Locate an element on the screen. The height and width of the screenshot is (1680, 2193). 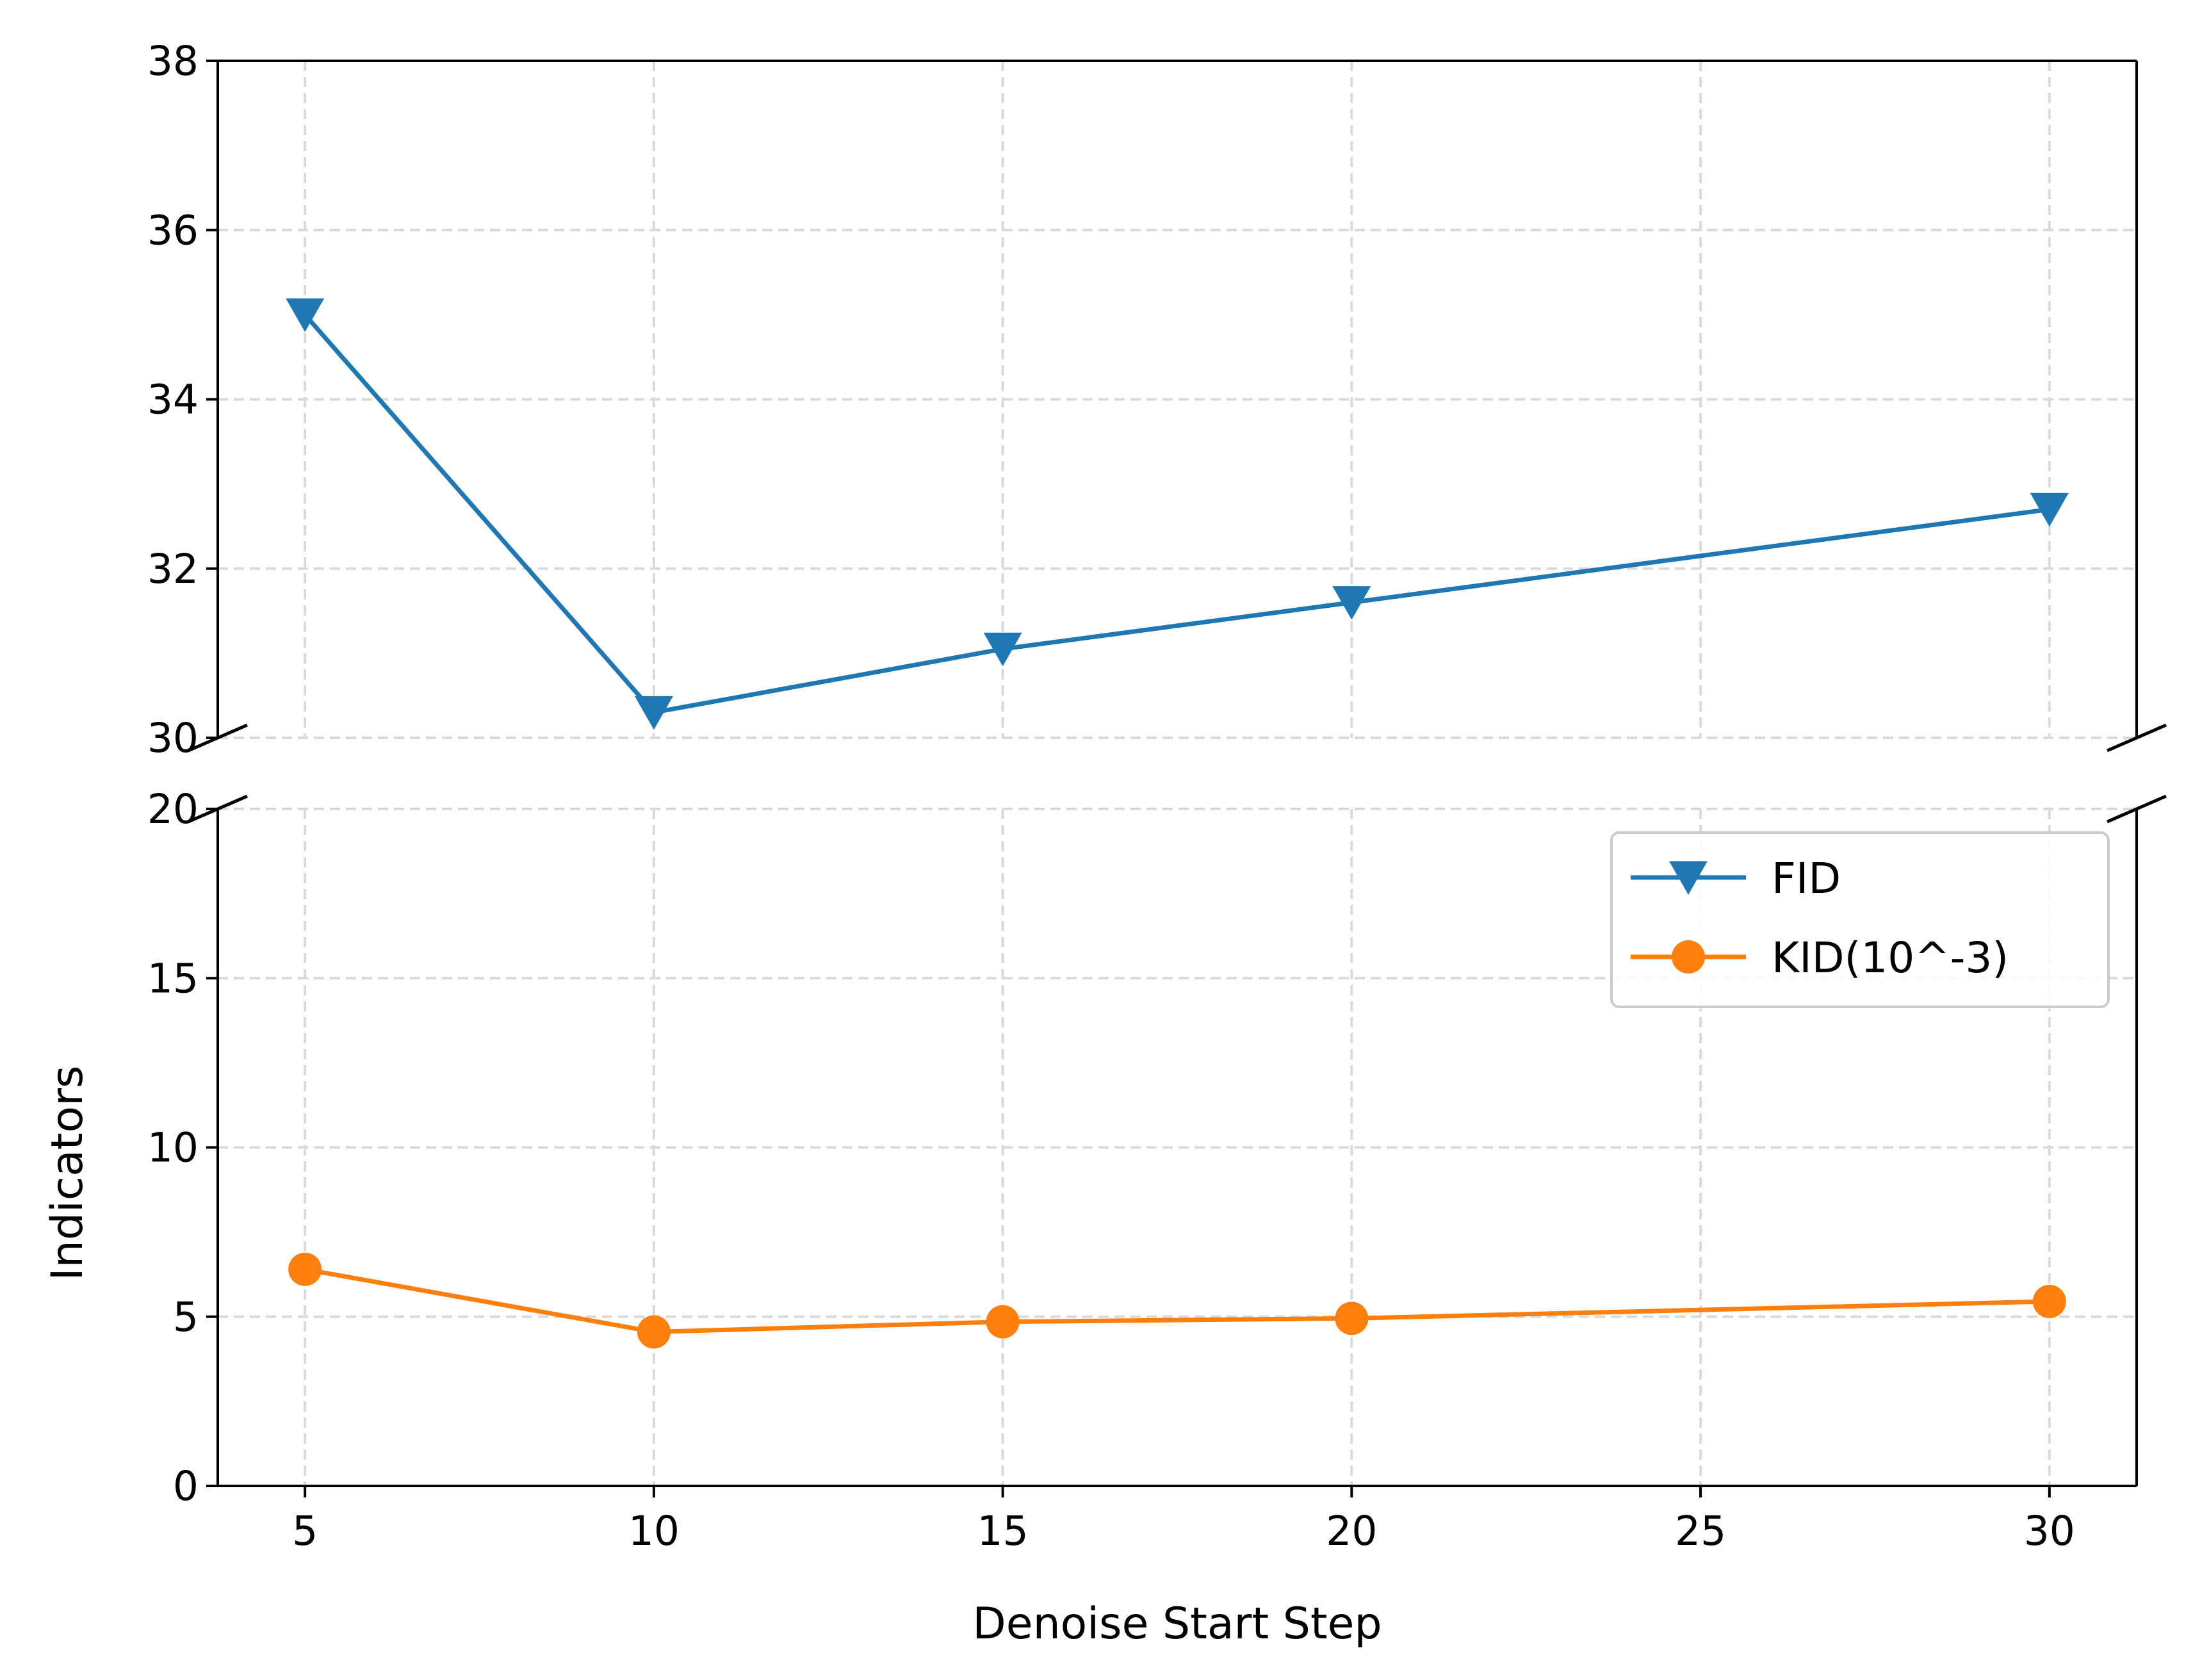
y-axis-title: Indicators is located at coordinates (67, 1174).